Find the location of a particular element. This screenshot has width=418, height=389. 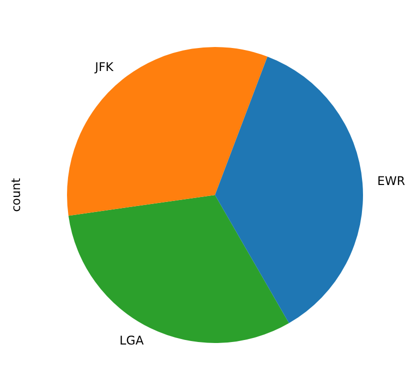

text: count is located at coordinates (16, 195).